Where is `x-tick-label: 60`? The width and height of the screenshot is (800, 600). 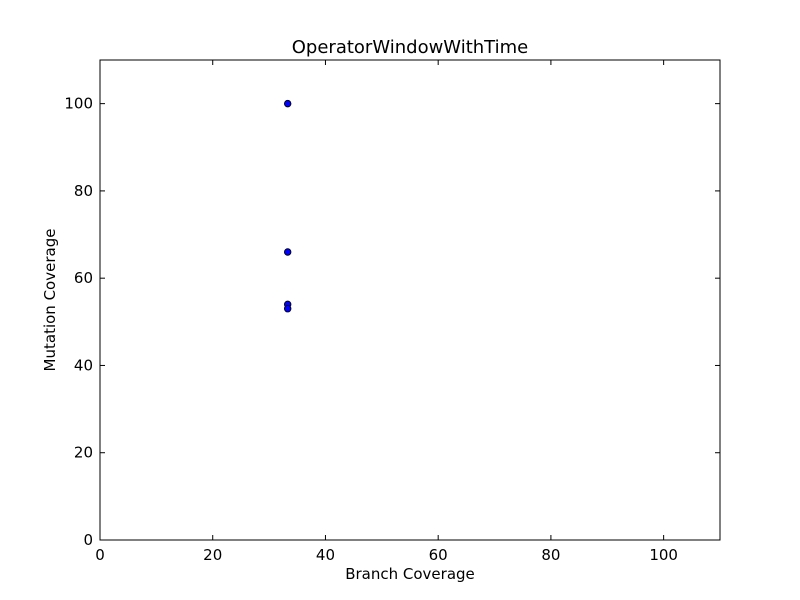
x-tick-label: 60 is located at coordinates (438, 555).